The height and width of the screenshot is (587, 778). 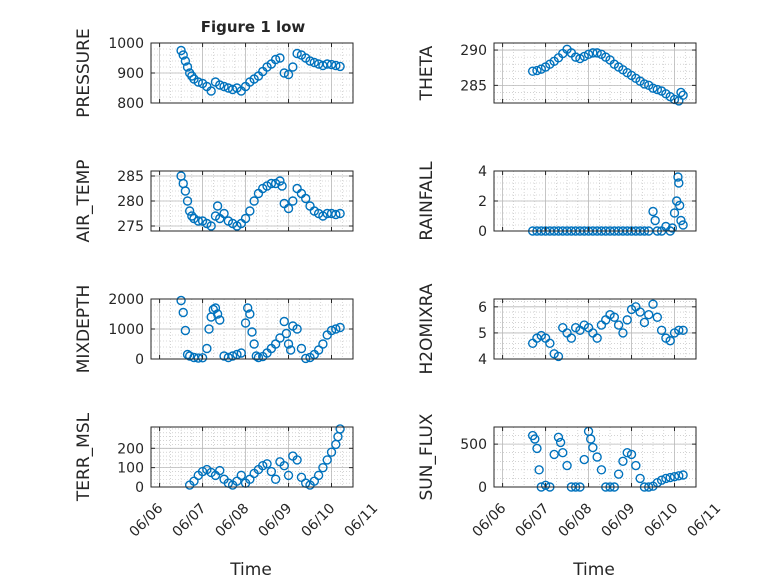 What do you see at coordinates (84, 457) in the screenshot?
I see `y-axis-label: TERR_MSL` at bounding box center [84, 457].